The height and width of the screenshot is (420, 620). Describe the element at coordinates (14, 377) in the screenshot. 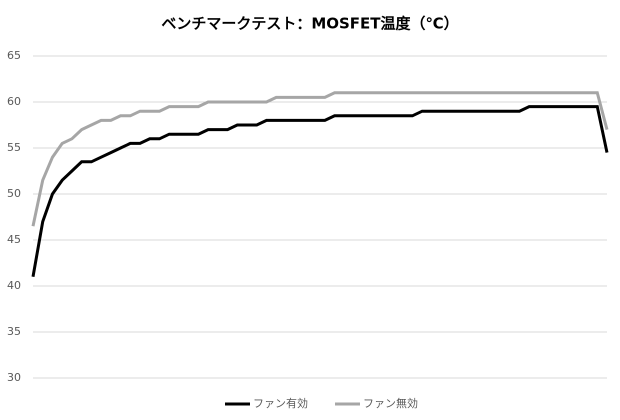

I see `y-tick-label: 30` at that location.